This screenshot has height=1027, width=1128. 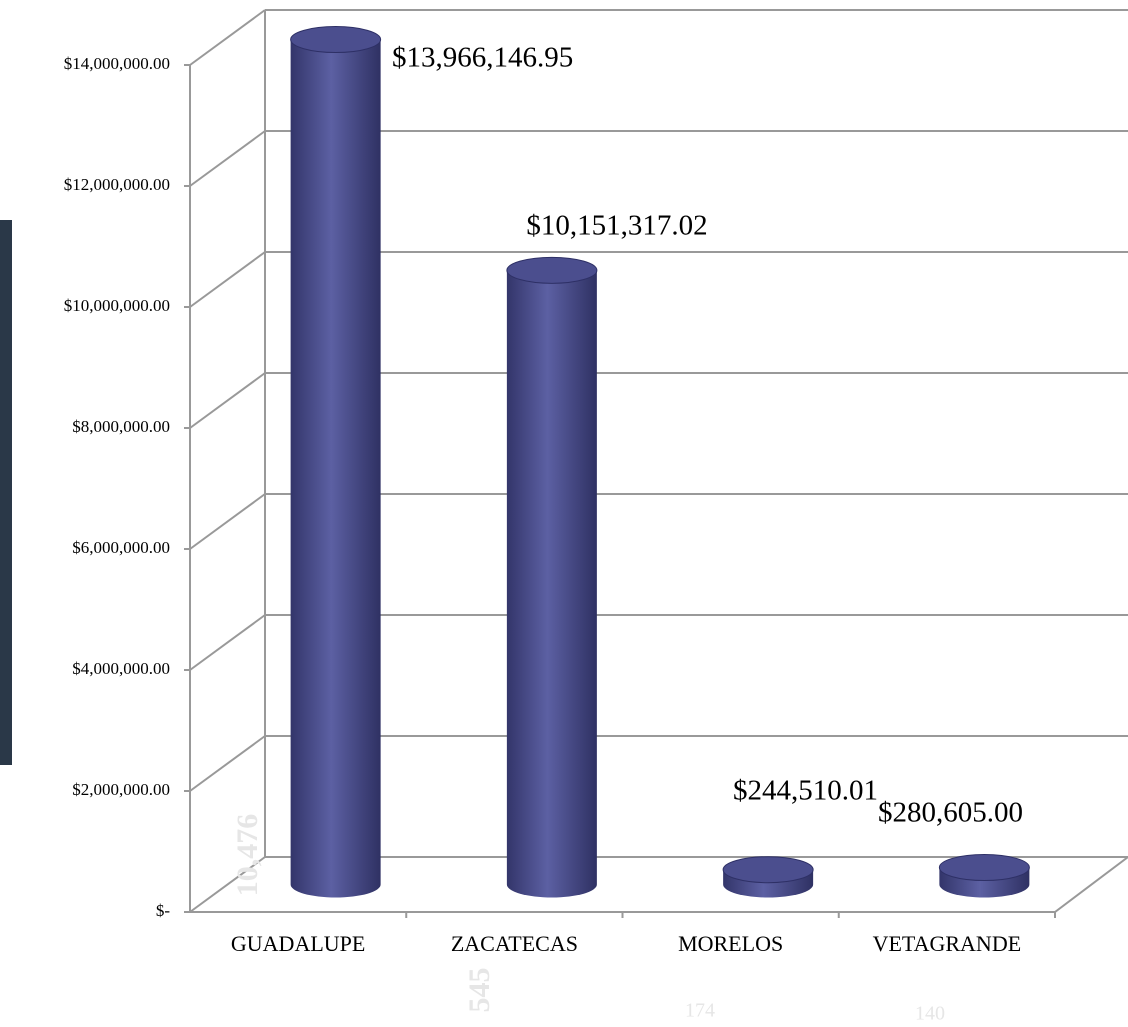 What do you see at coordinates (930, 1014) in the screenshot?
I see `background-label: 140` at bounding box center [930, 1014].